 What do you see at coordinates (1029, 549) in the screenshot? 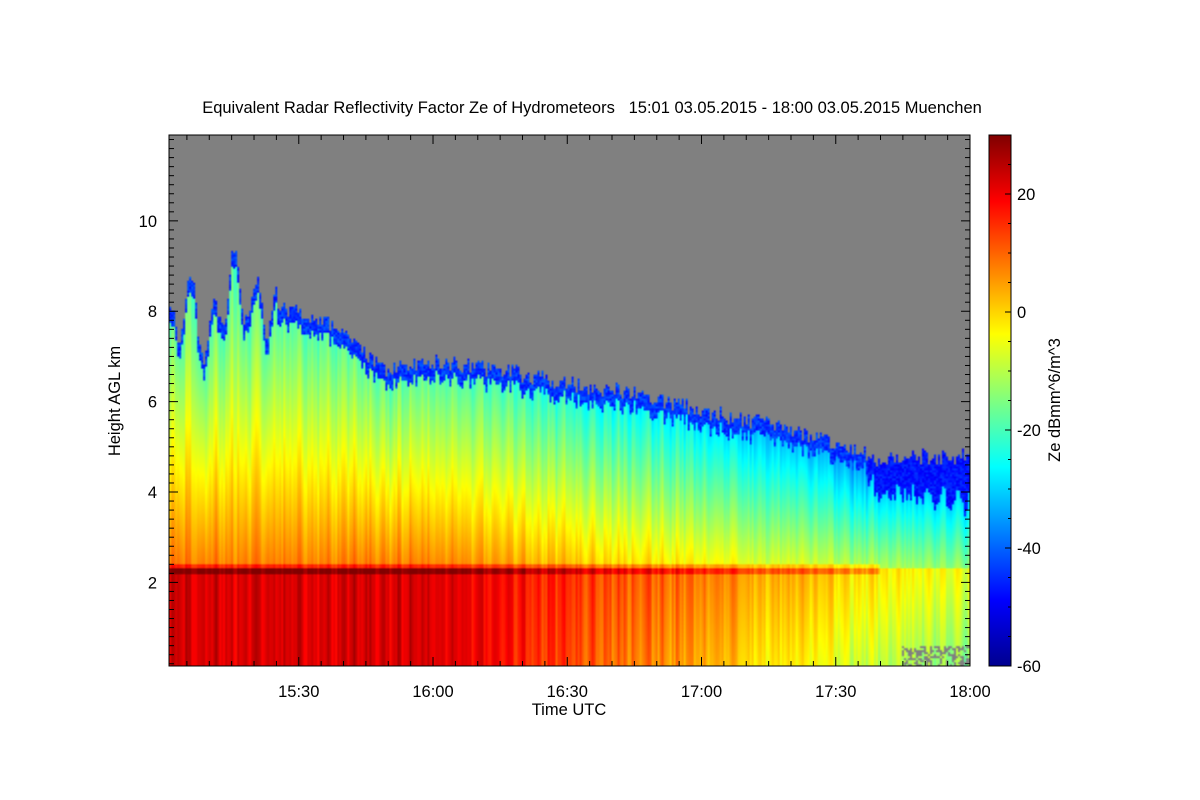
I see `colorbar-tick-label: -40` at bounding box center [1029, 549].